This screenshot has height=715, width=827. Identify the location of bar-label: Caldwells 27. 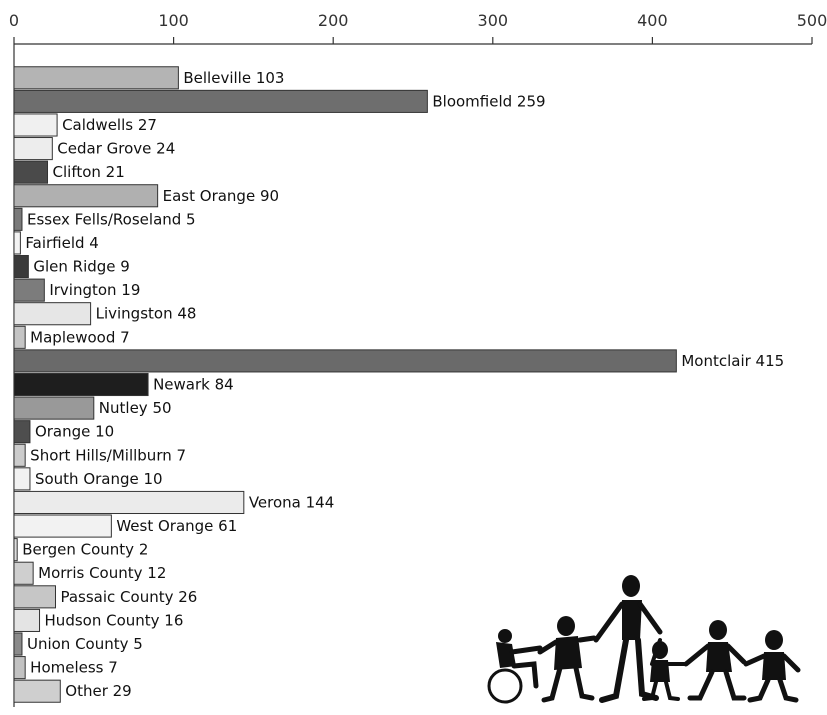
(109, 125).